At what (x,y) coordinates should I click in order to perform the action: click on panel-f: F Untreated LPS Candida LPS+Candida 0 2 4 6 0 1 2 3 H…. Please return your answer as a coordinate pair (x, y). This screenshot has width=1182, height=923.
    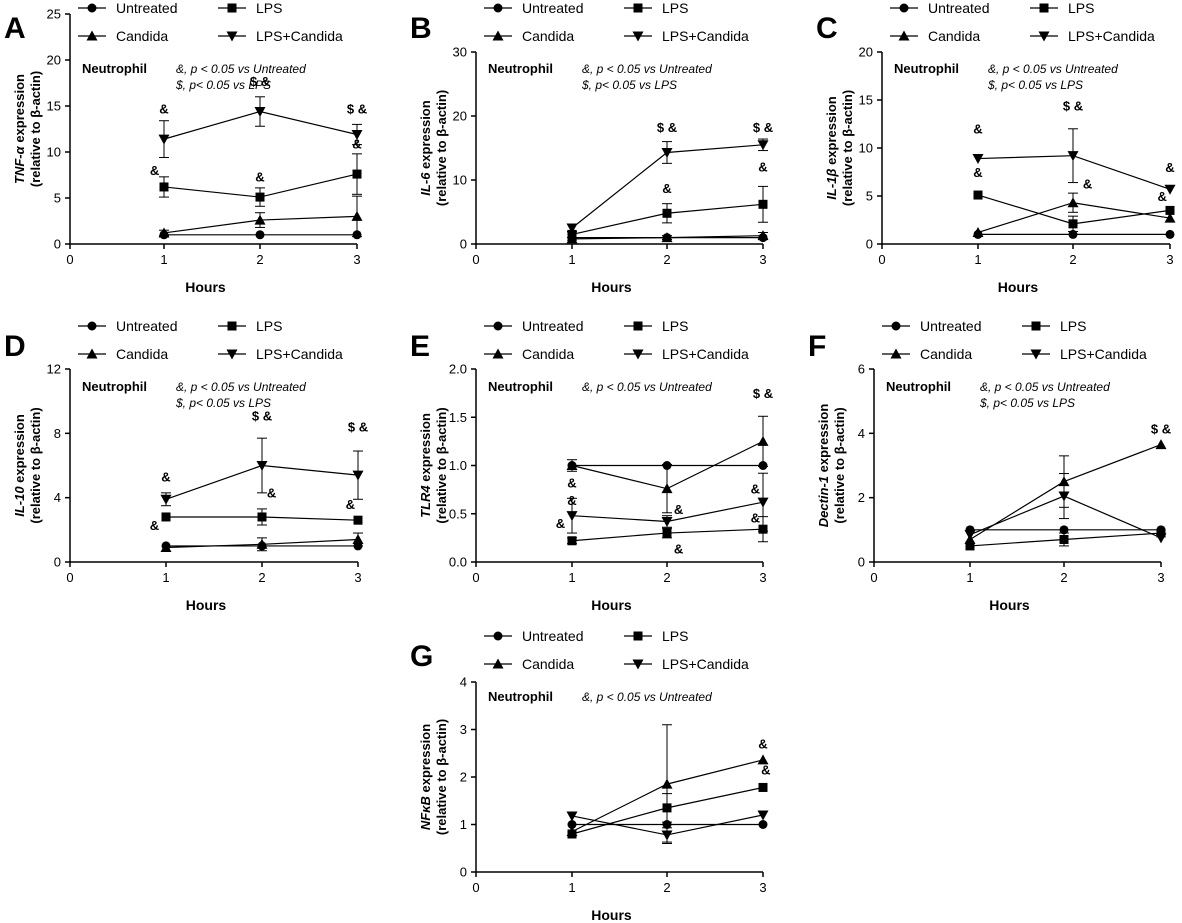
    Looking at the image, I should click on (989, 465).